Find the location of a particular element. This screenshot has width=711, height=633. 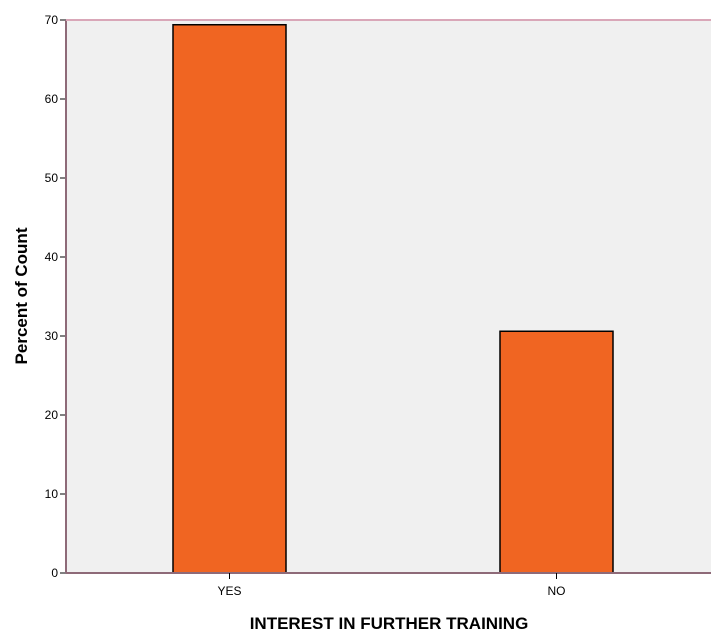

x-axis-title: INTEREST IN FURTHER TRAINING is located at coordinates (389, 623).